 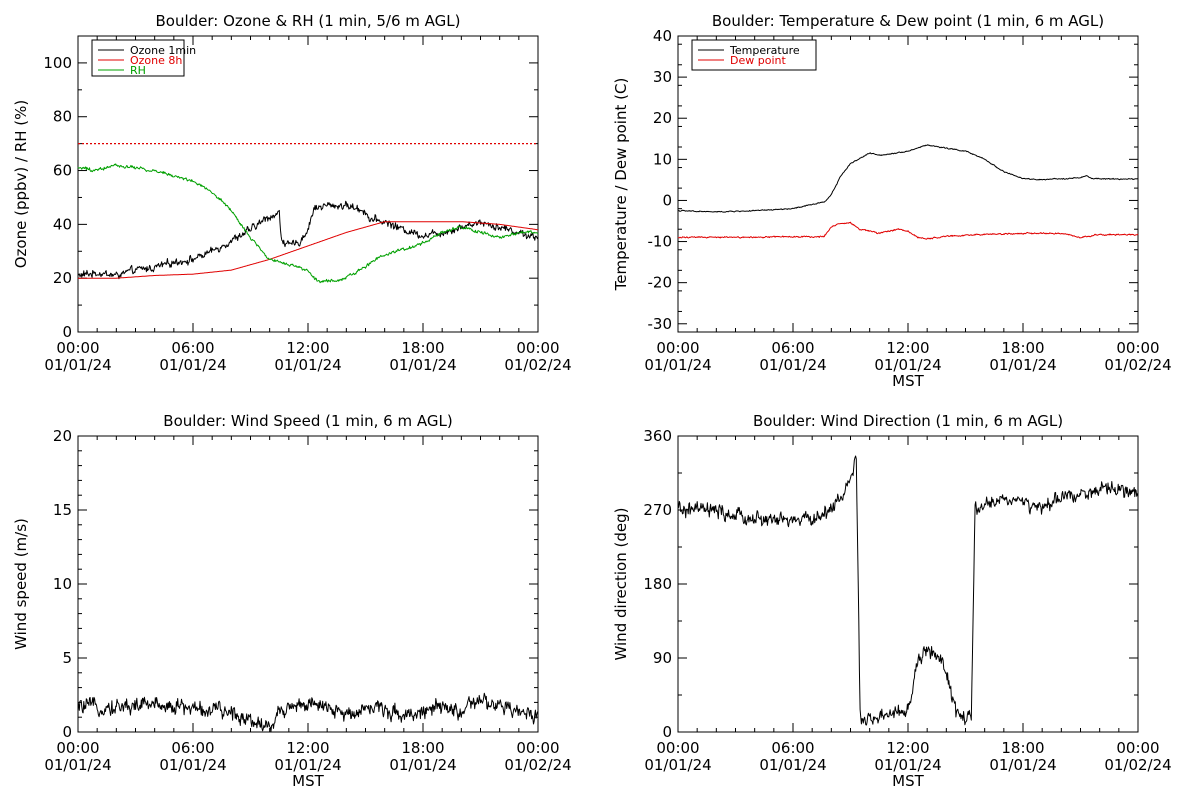 What do you see at coordinates (62, 117) in the screenshot?
I see `y-tick-label: 80` at bounding box center [62, 117].